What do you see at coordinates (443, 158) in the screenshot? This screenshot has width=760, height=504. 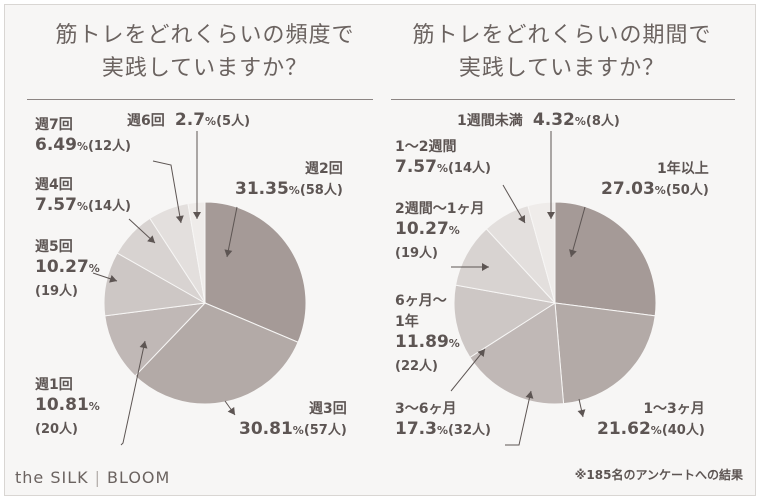 I see `label-1-2w: 1～2週間 7.57%(14人)` at bounding box center [443, 158].